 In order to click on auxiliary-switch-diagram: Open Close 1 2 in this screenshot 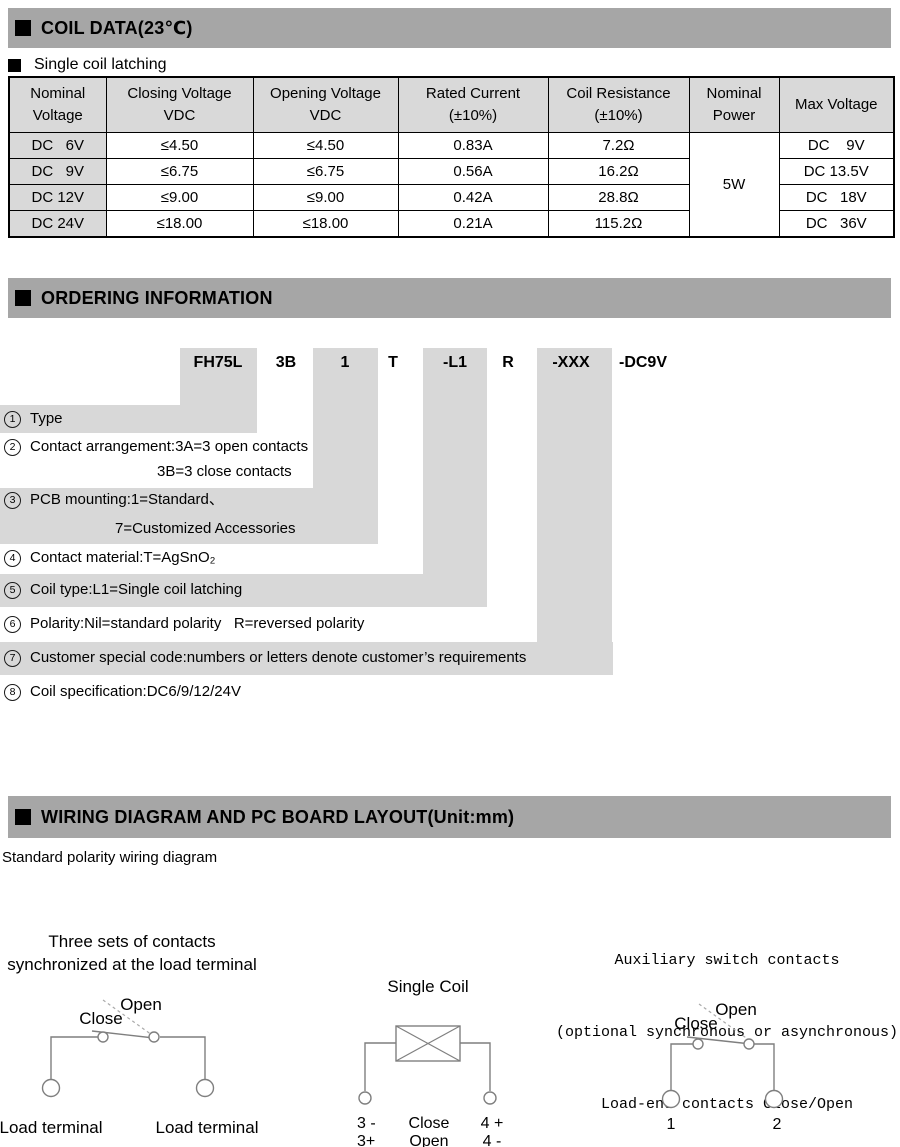, I will do `click(722, 1066)`.